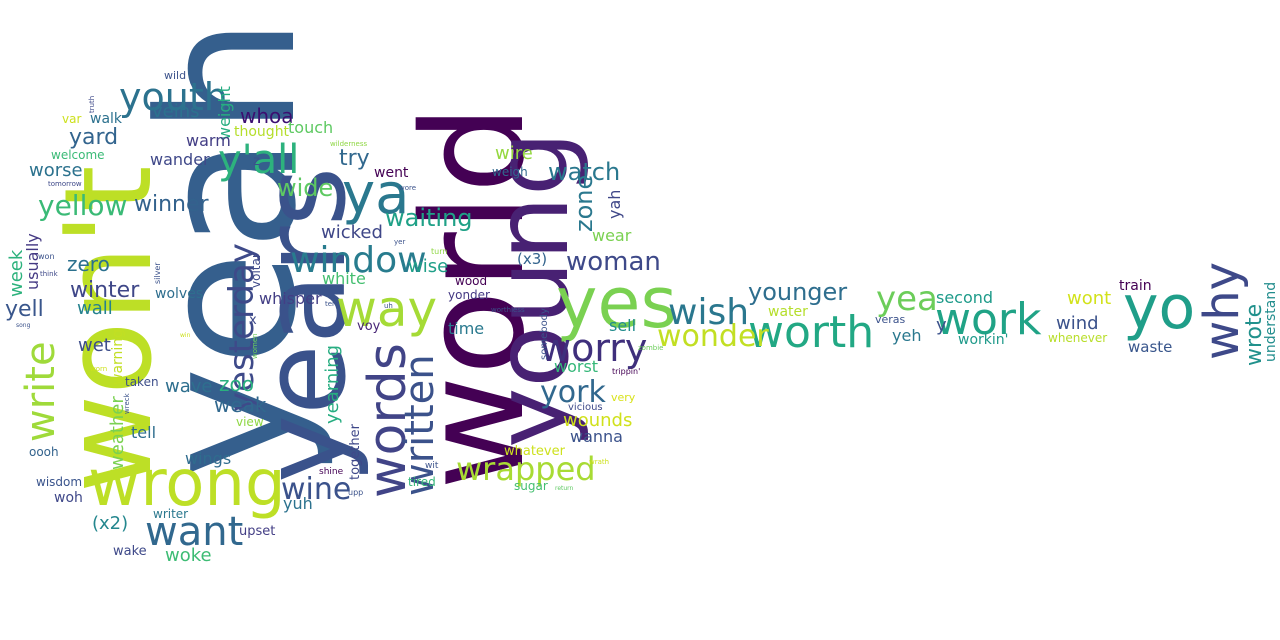 The width and height of the screenshot is (1280, 640). What do you see at coordinates (941, 325) in the screenshot?
I see `word-y: y` at bounding box center [941, 325].